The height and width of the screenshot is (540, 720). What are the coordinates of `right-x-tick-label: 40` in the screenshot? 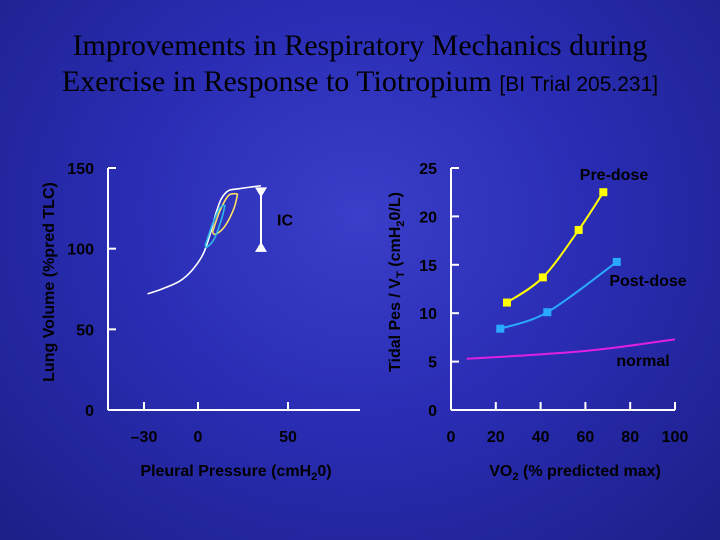 It's located at (541, 437).